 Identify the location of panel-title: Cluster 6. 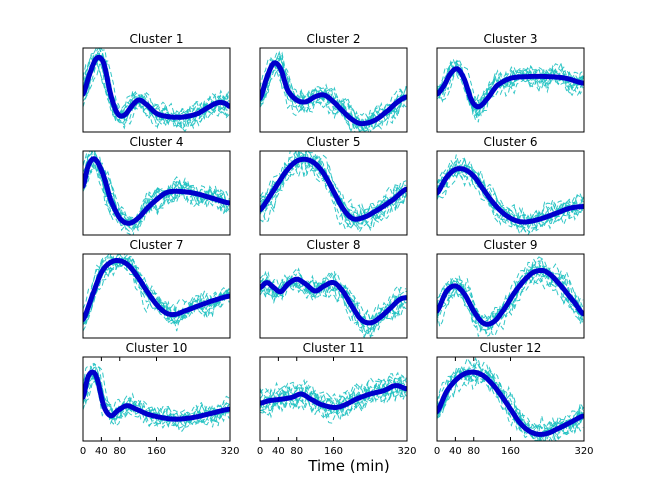
(510, 142).